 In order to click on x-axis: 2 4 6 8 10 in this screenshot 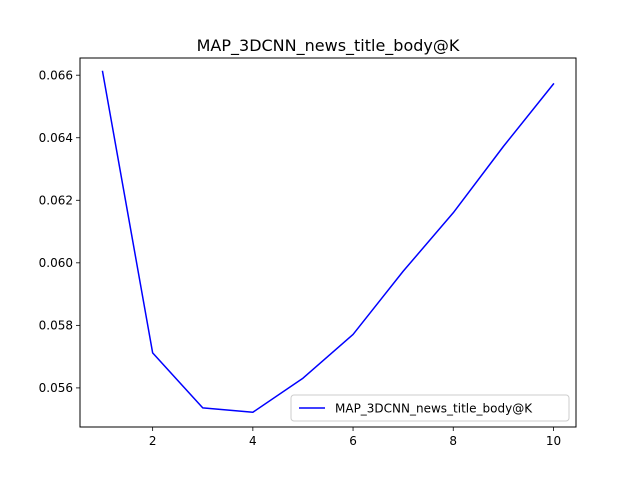, I will do `click(355, 437)`.